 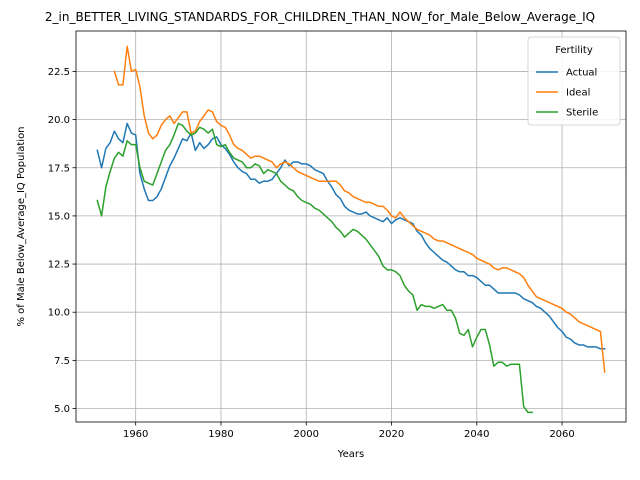 What do you see at coordinates (581, 73) in the screenshot?
I see `legend-label-actual: Actual` at bounding box center [581, 73].